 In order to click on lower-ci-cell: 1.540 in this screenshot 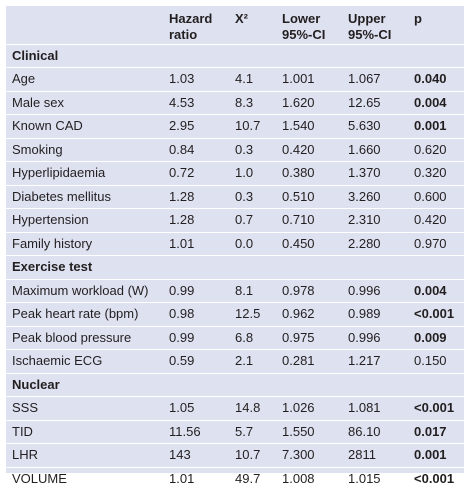, I will do `click(309, 126)`.